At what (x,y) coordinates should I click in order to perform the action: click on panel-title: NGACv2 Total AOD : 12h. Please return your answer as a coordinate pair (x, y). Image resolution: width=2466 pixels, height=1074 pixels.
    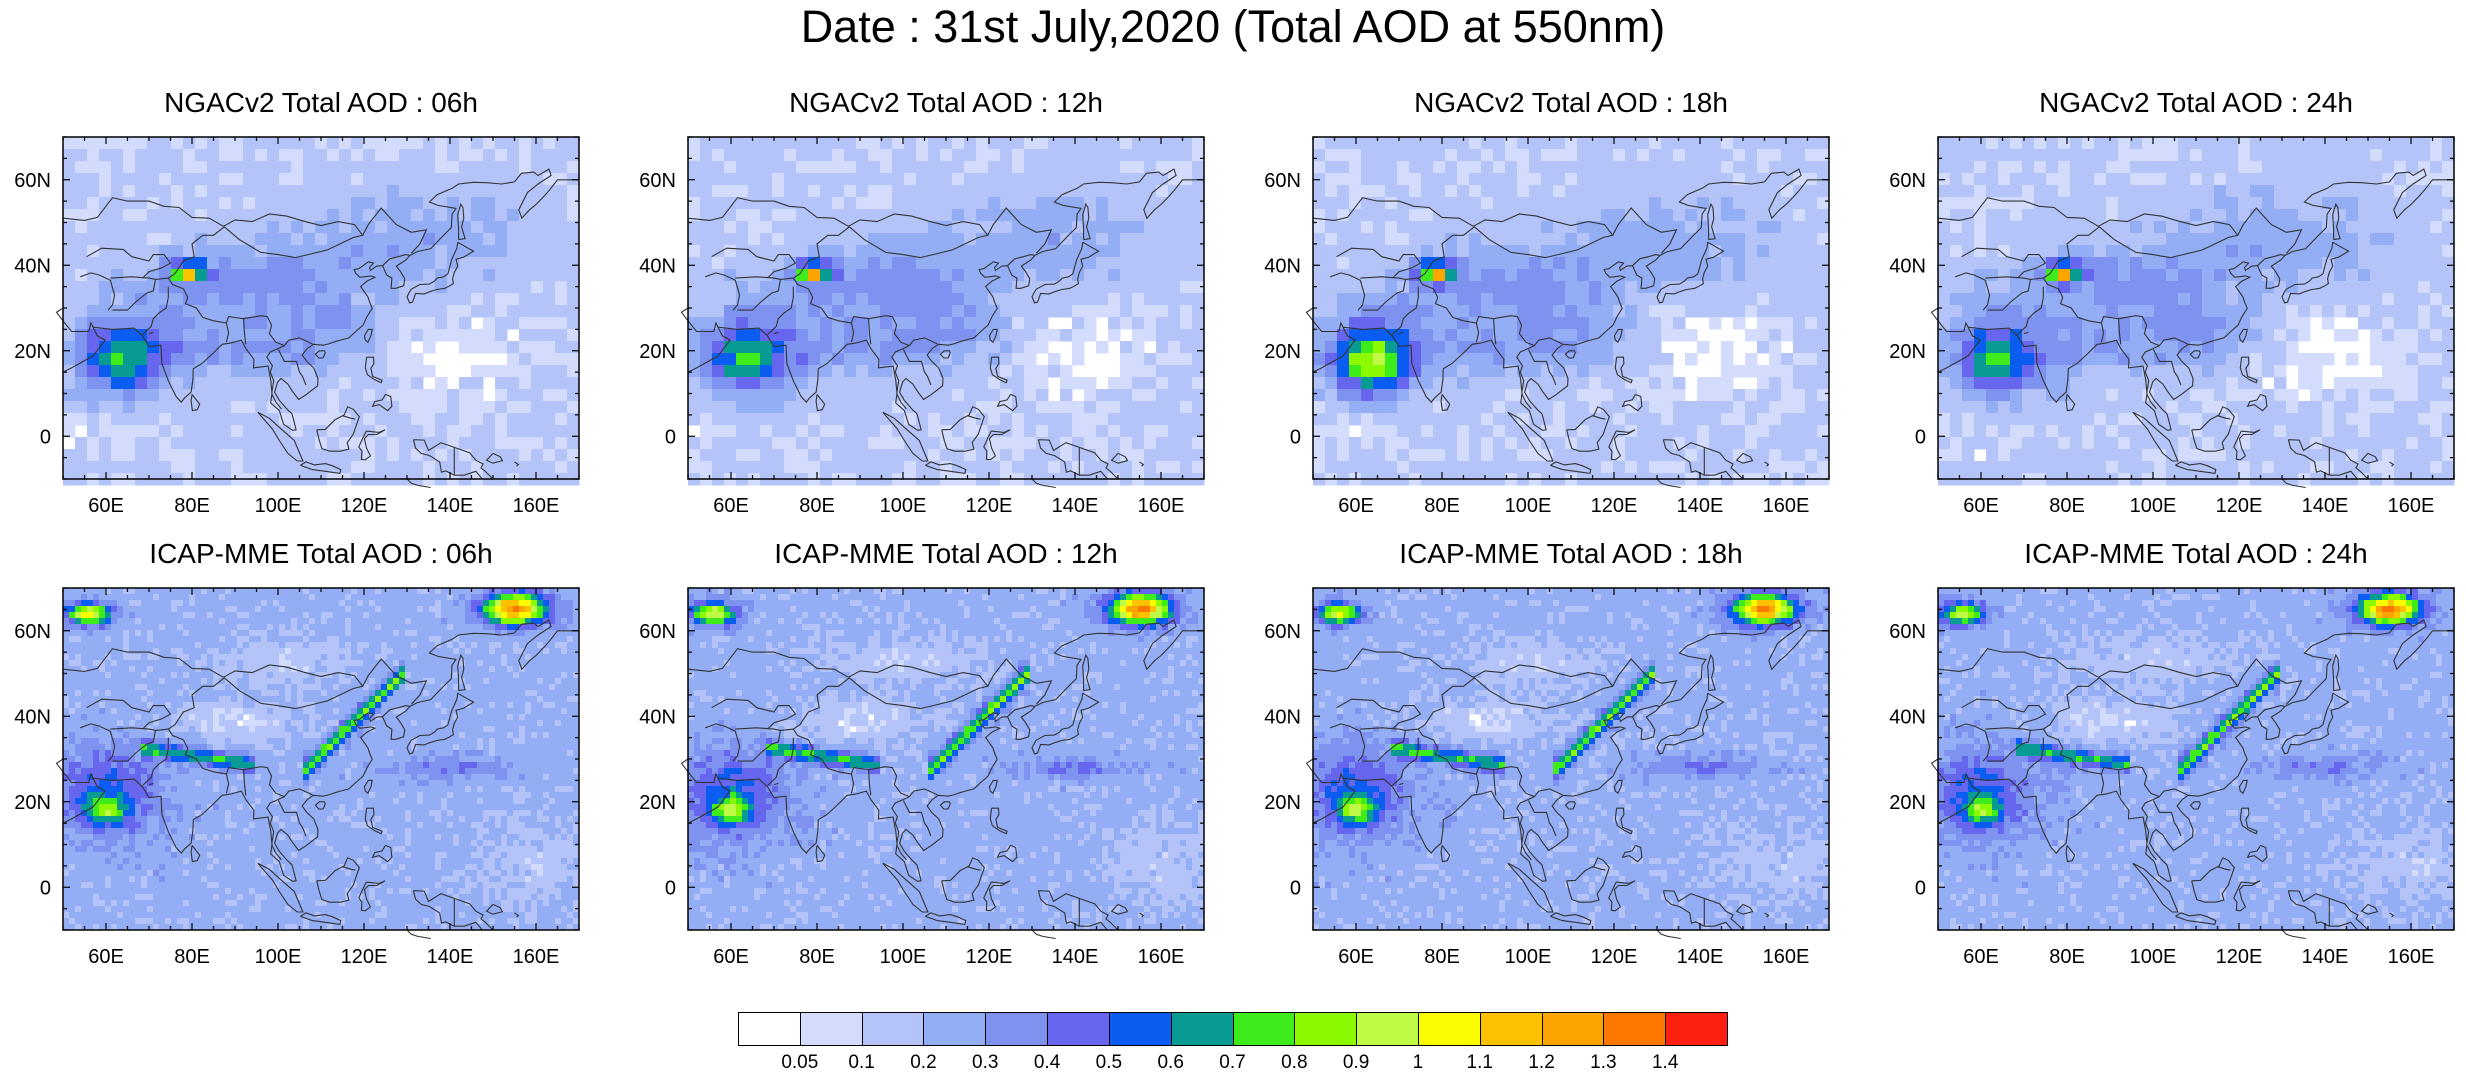
    Looking at the image, I should click on (946, 103).